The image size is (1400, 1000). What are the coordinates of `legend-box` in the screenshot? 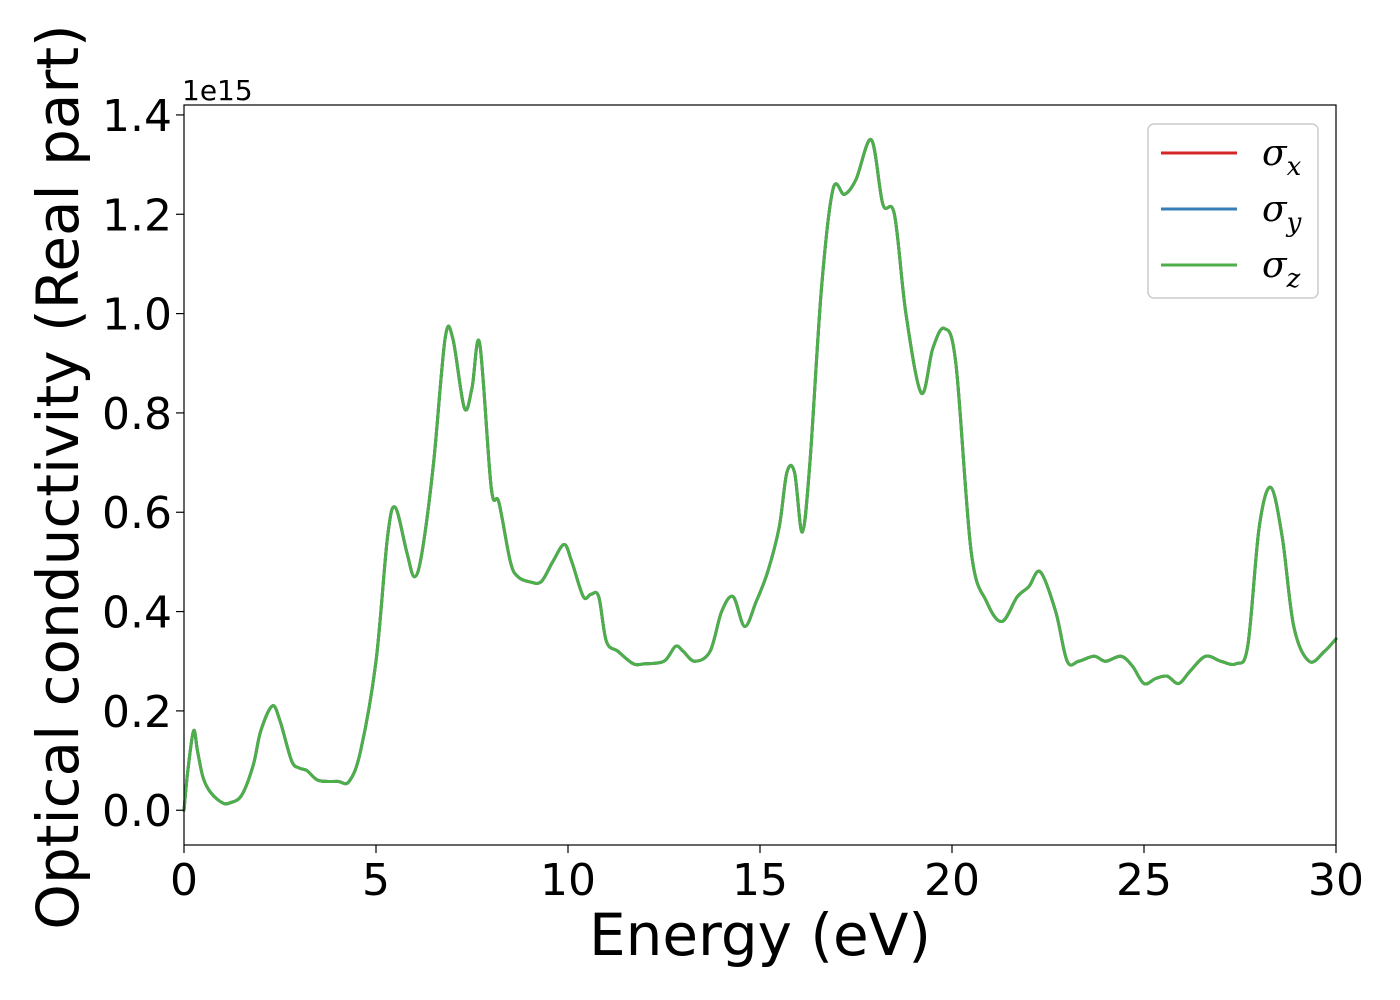 It's located at (1233, 211).